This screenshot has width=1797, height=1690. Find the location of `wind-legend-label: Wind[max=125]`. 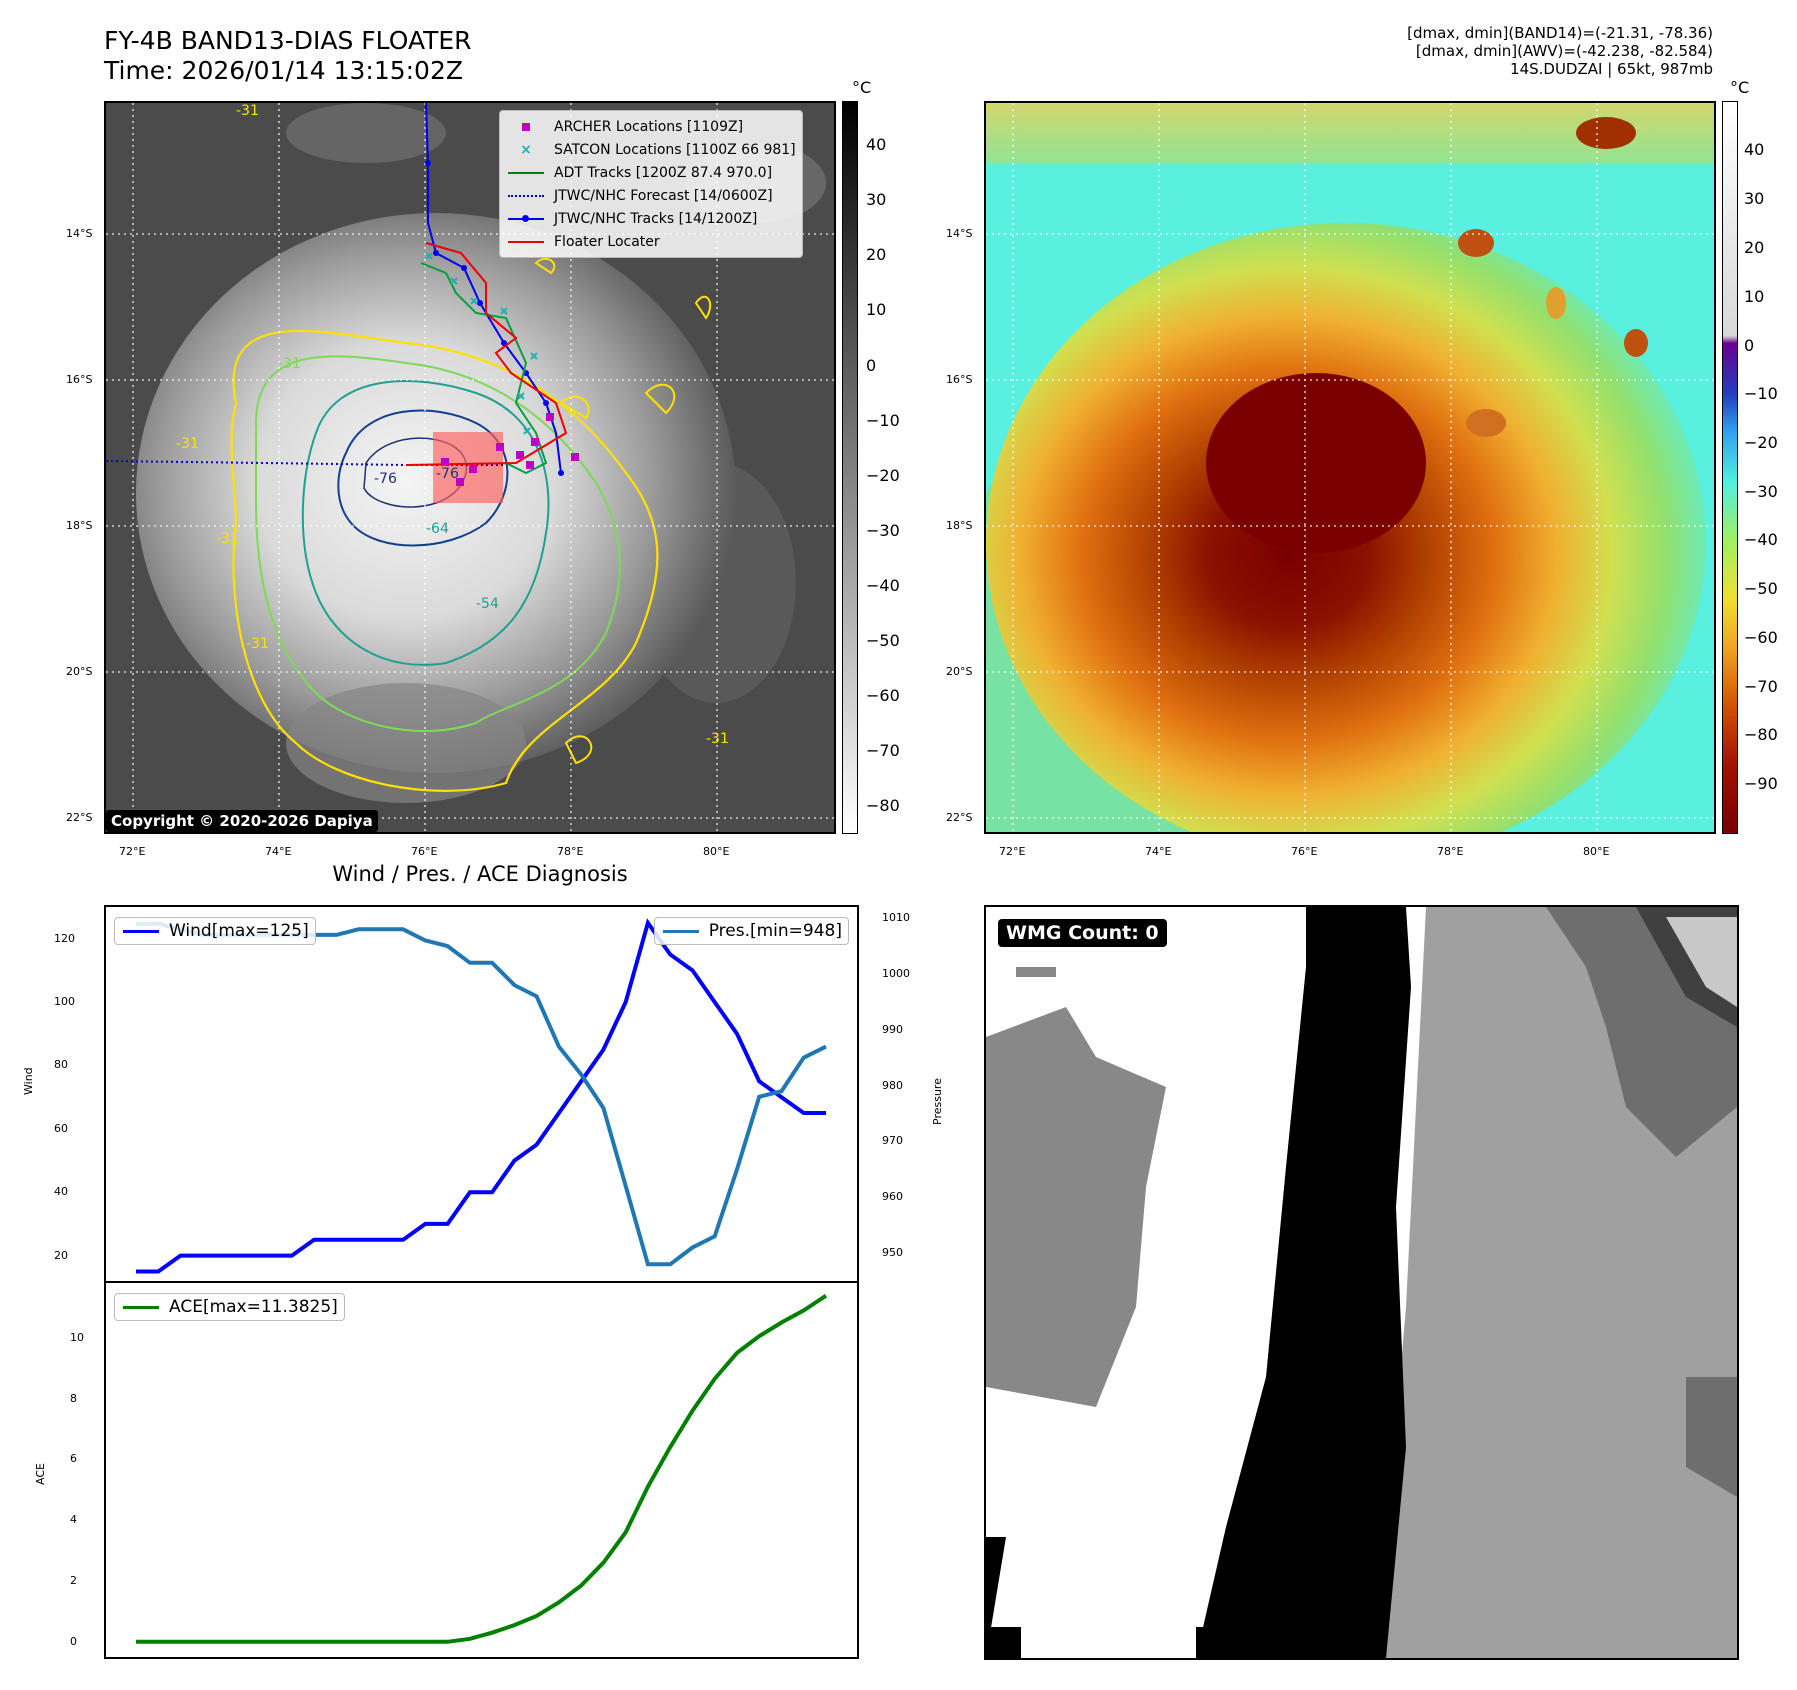

wind-legend-label: Wind[max=125] is located at coordinates (239, 931).